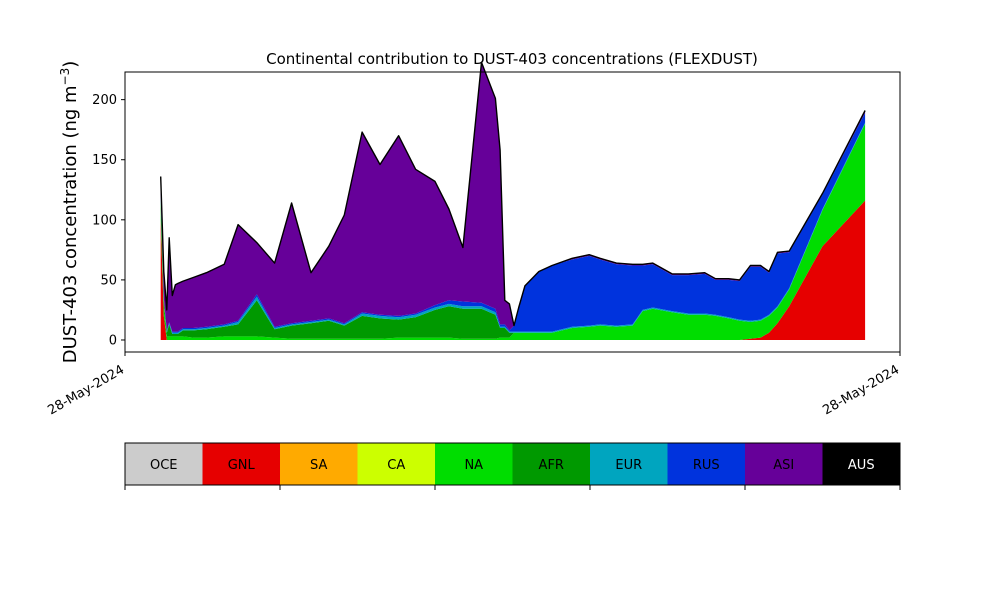 This screenshot has height=600, width=1000. I want to click on y-axis-label: DUST-403 concentration (ng m−3), so click(69, 212).